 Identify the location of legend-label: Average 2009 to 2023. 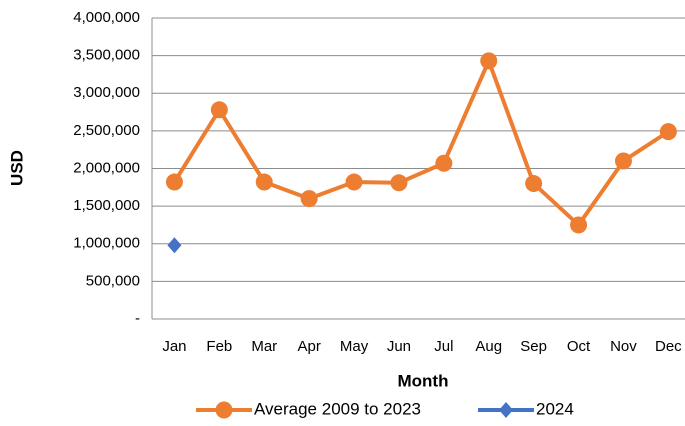
(337, 408).